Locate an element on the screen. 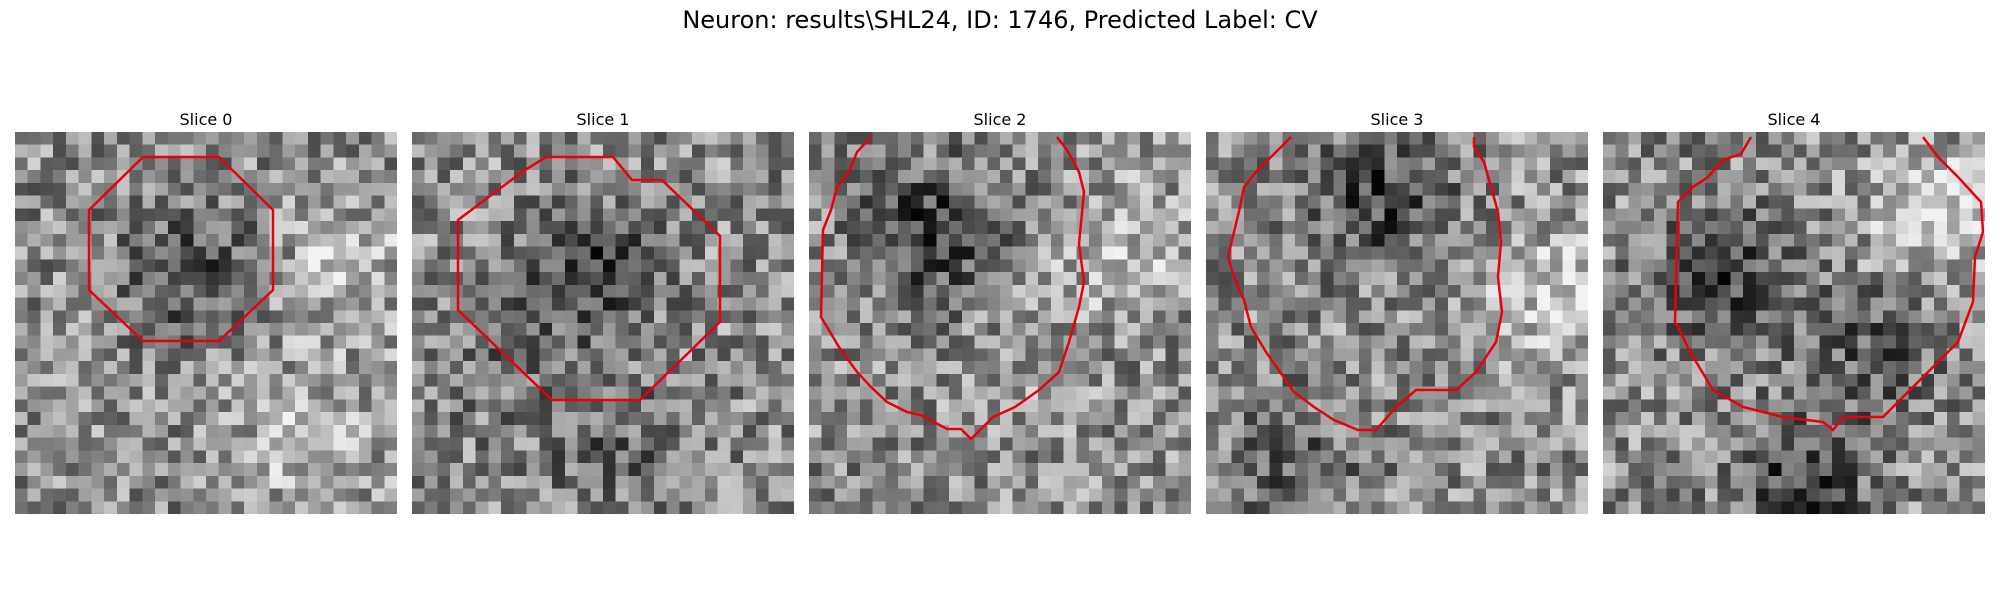 Image resolution: width=2000 pixels, height=600 pixels. slice-panel-0: Slice 0 is located at coordinates (206, 311).